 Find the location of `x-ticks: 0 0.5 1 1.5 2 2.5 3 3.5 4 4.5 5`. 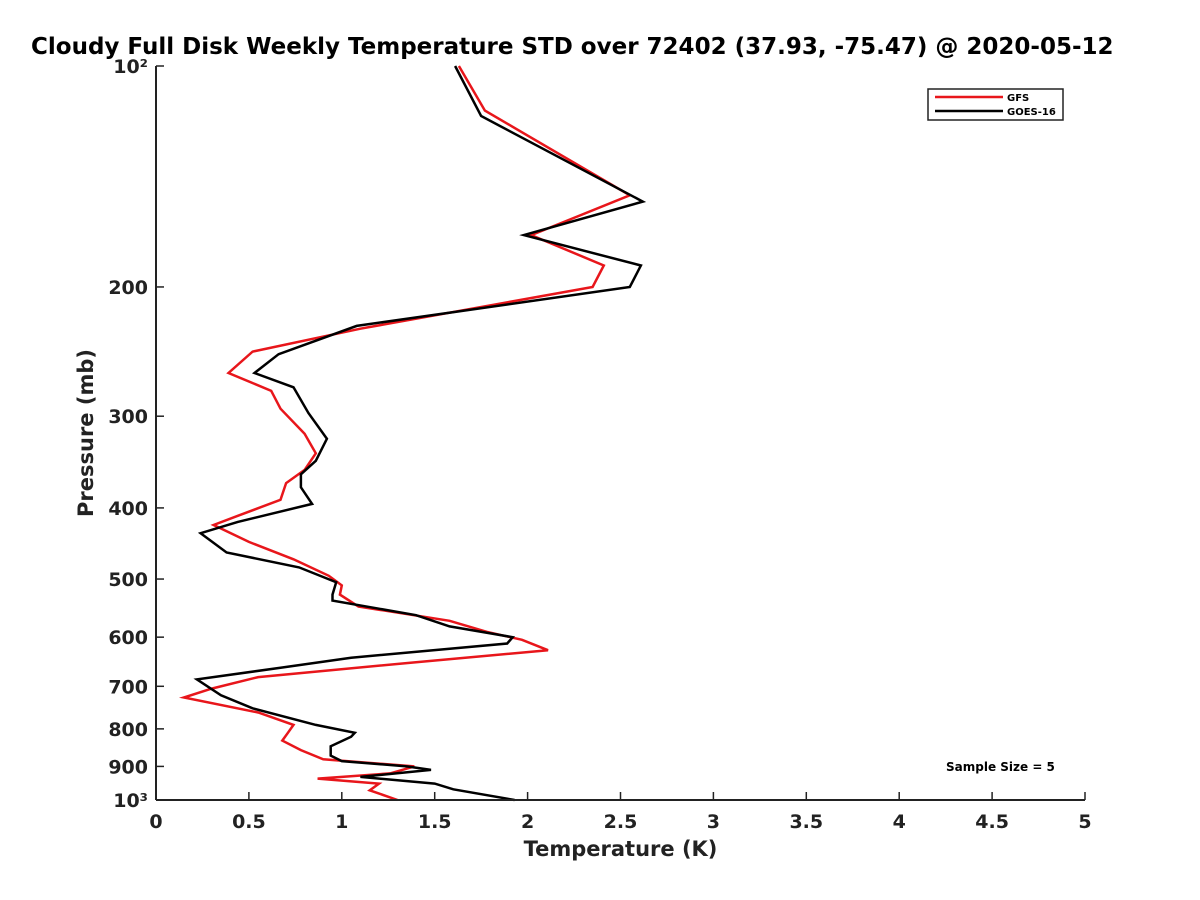

x-ticks: 0 0.5 1 1.5 2 2.5 3 3.5 4 4.5 5 is located at coordinates (620, 812).